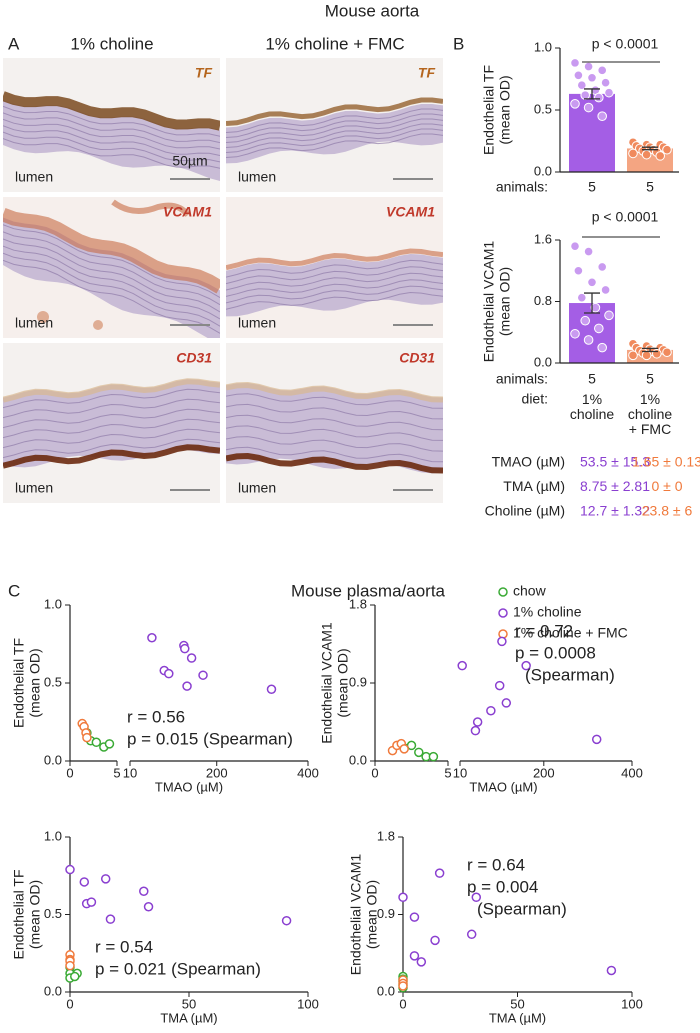  I want to click on legend-label: 1% choline + FMC, so click(570, 633).